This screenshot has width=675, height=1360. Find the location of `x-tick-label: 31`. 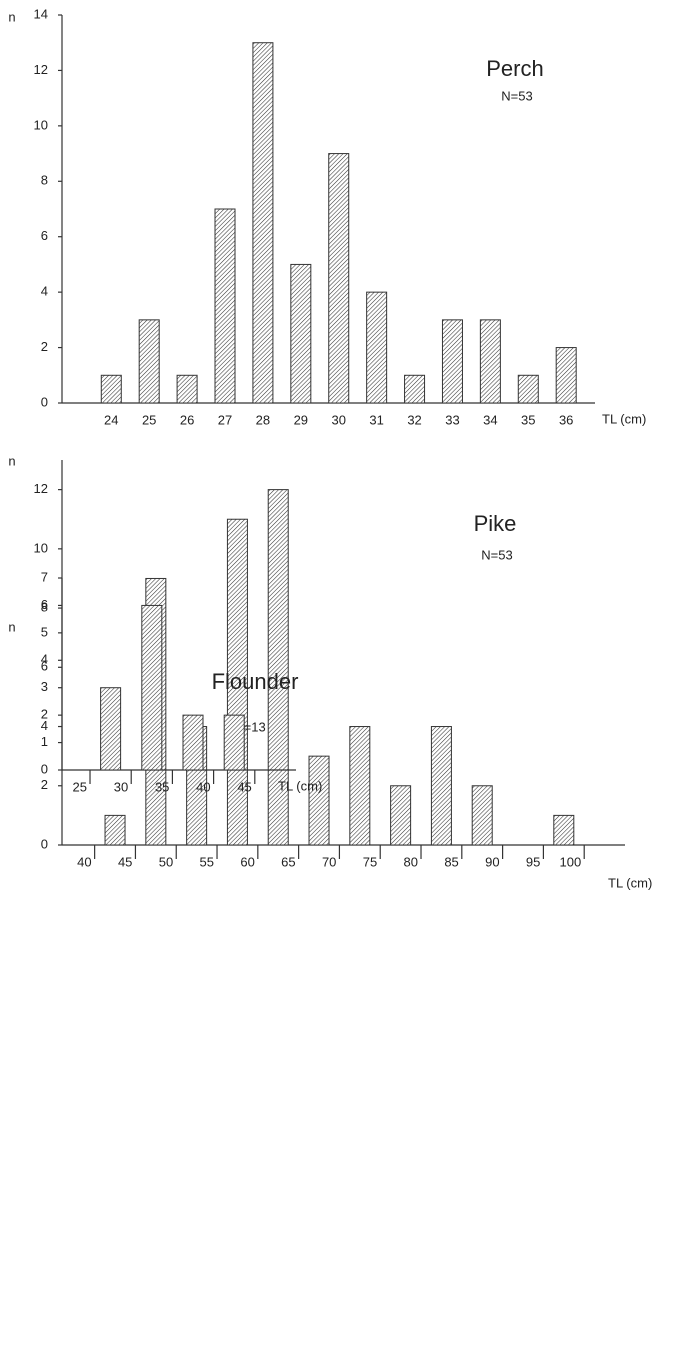

x-tick-label: 31 is located at coordinates (376, 419).